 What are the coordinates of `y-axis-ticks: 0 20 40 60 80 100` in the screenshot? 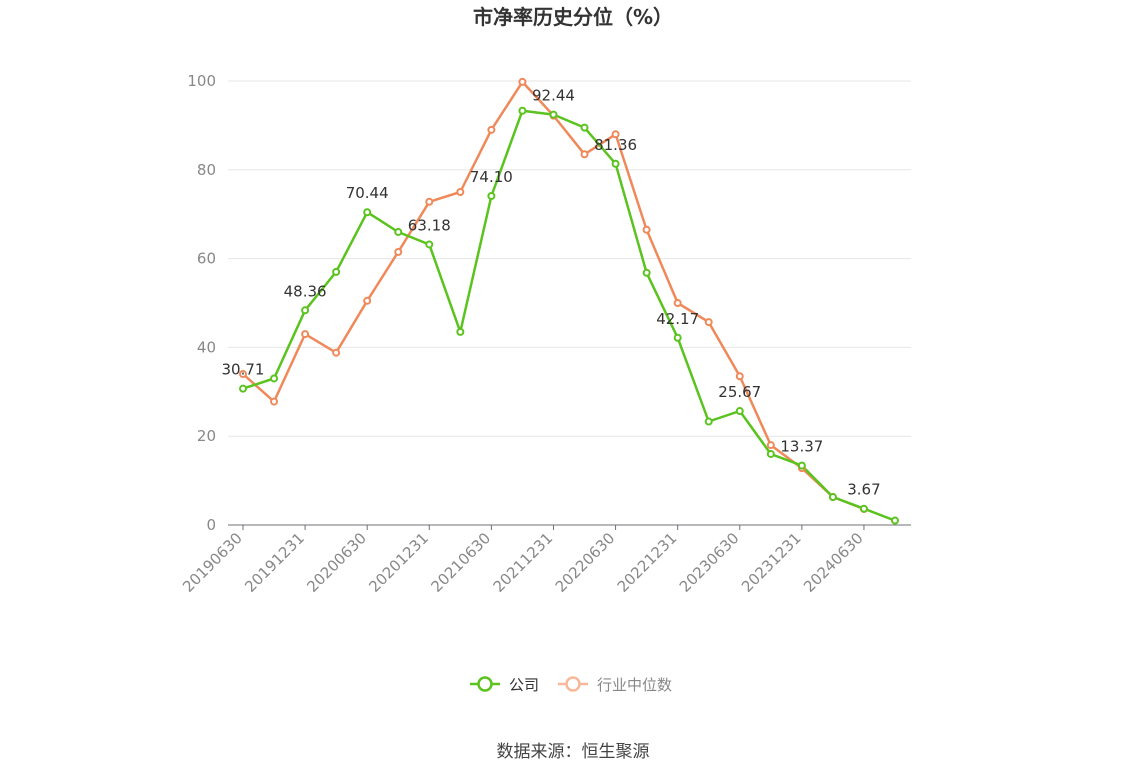 It's located at (201, 303).